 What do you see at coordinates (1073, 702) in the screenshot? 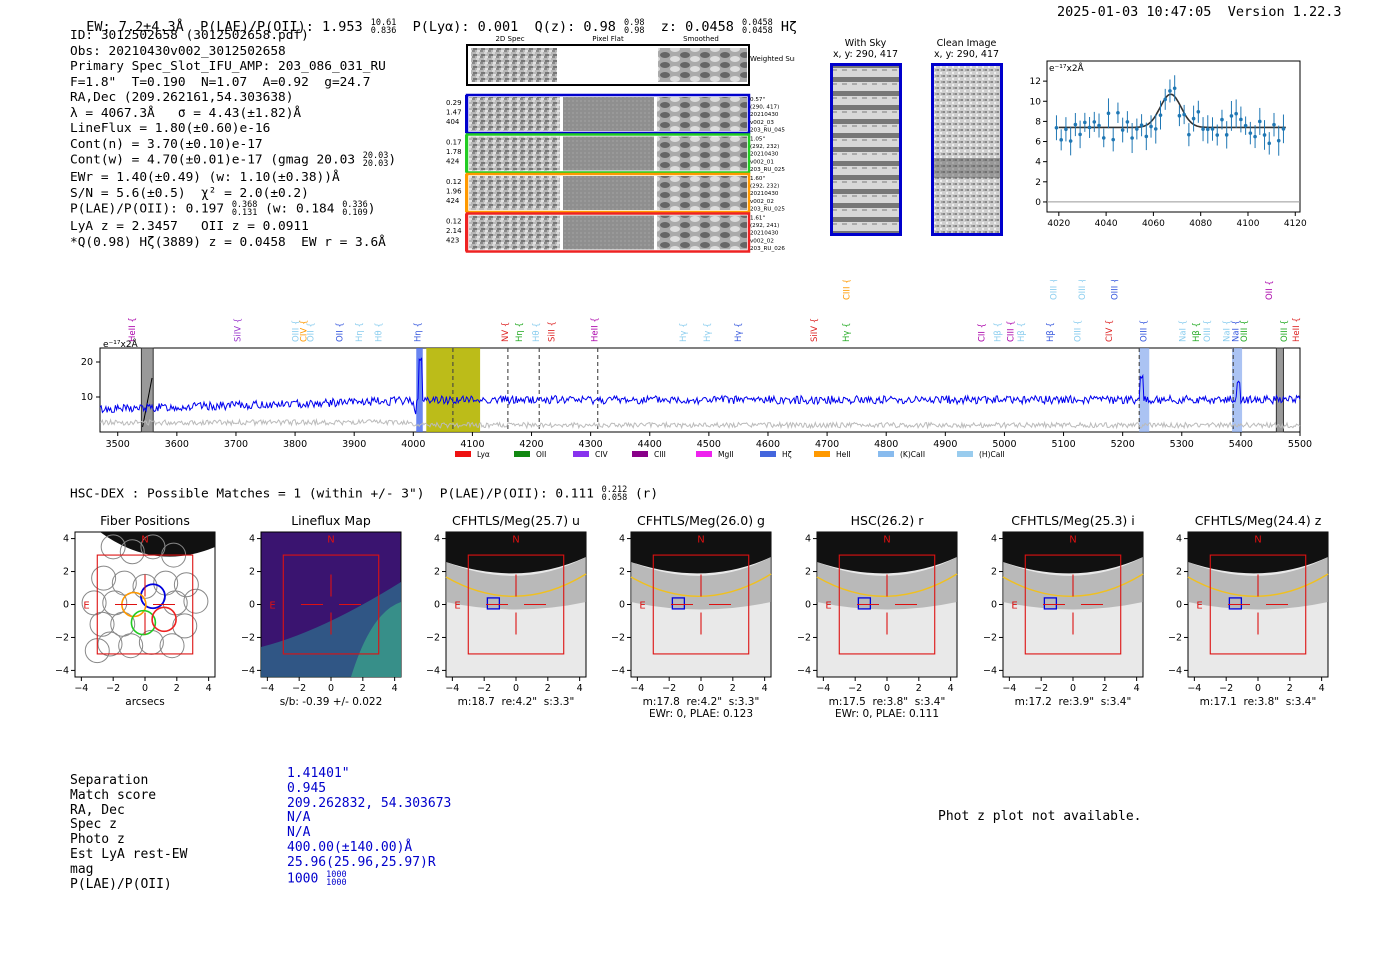
I see `panel-caption: m:17.2 re:3.9" s:3.4"` at bounding box center [1073, 702].